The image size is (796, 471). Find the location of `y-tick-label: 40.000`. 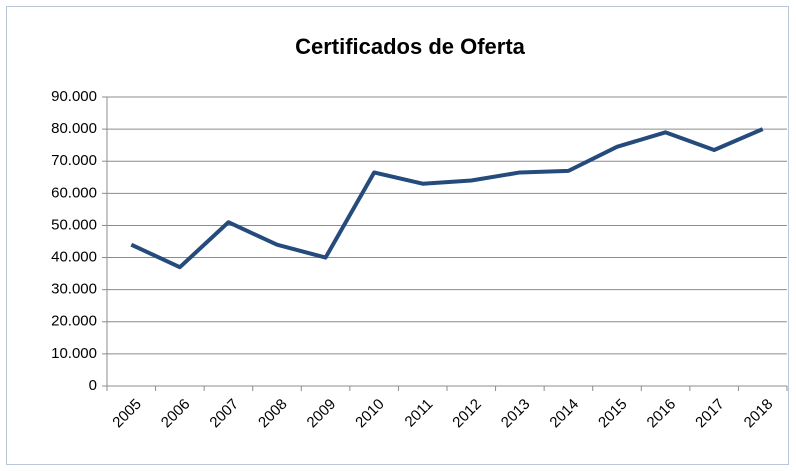

y-tick-label: 40.000 is located at coordinates (74, 257).